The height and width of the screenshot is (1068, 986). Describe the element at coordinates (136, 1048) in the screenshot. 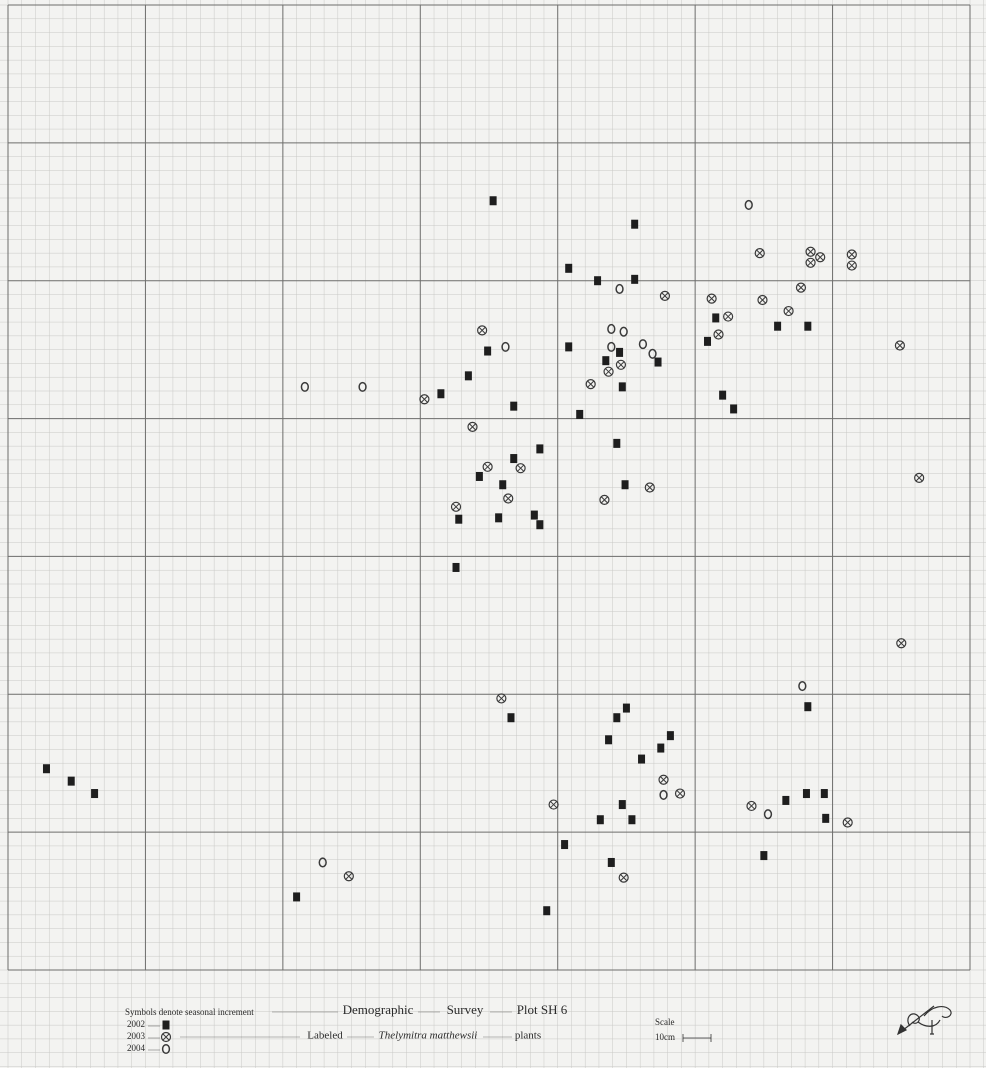

I see `legend-label: 2004` at that location.